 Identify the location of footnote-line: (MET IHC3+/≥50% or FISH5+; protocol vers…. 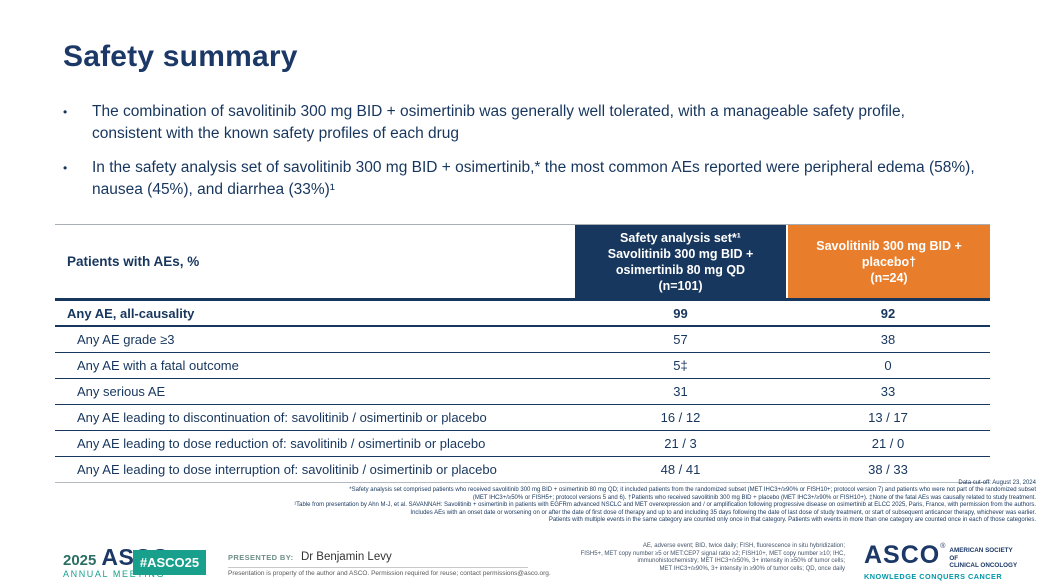
(754, 497).